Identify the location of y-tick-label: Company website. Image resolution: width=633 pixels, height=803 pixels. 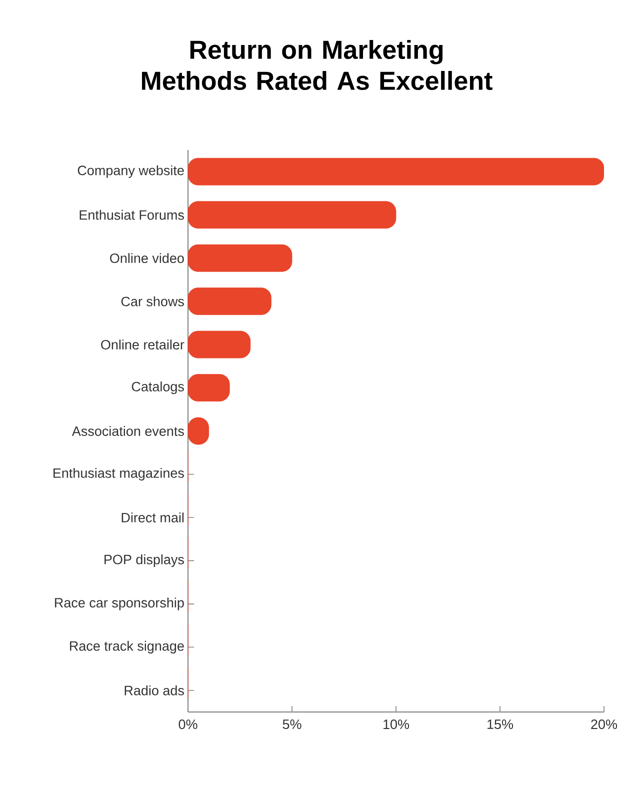
(131, 171).